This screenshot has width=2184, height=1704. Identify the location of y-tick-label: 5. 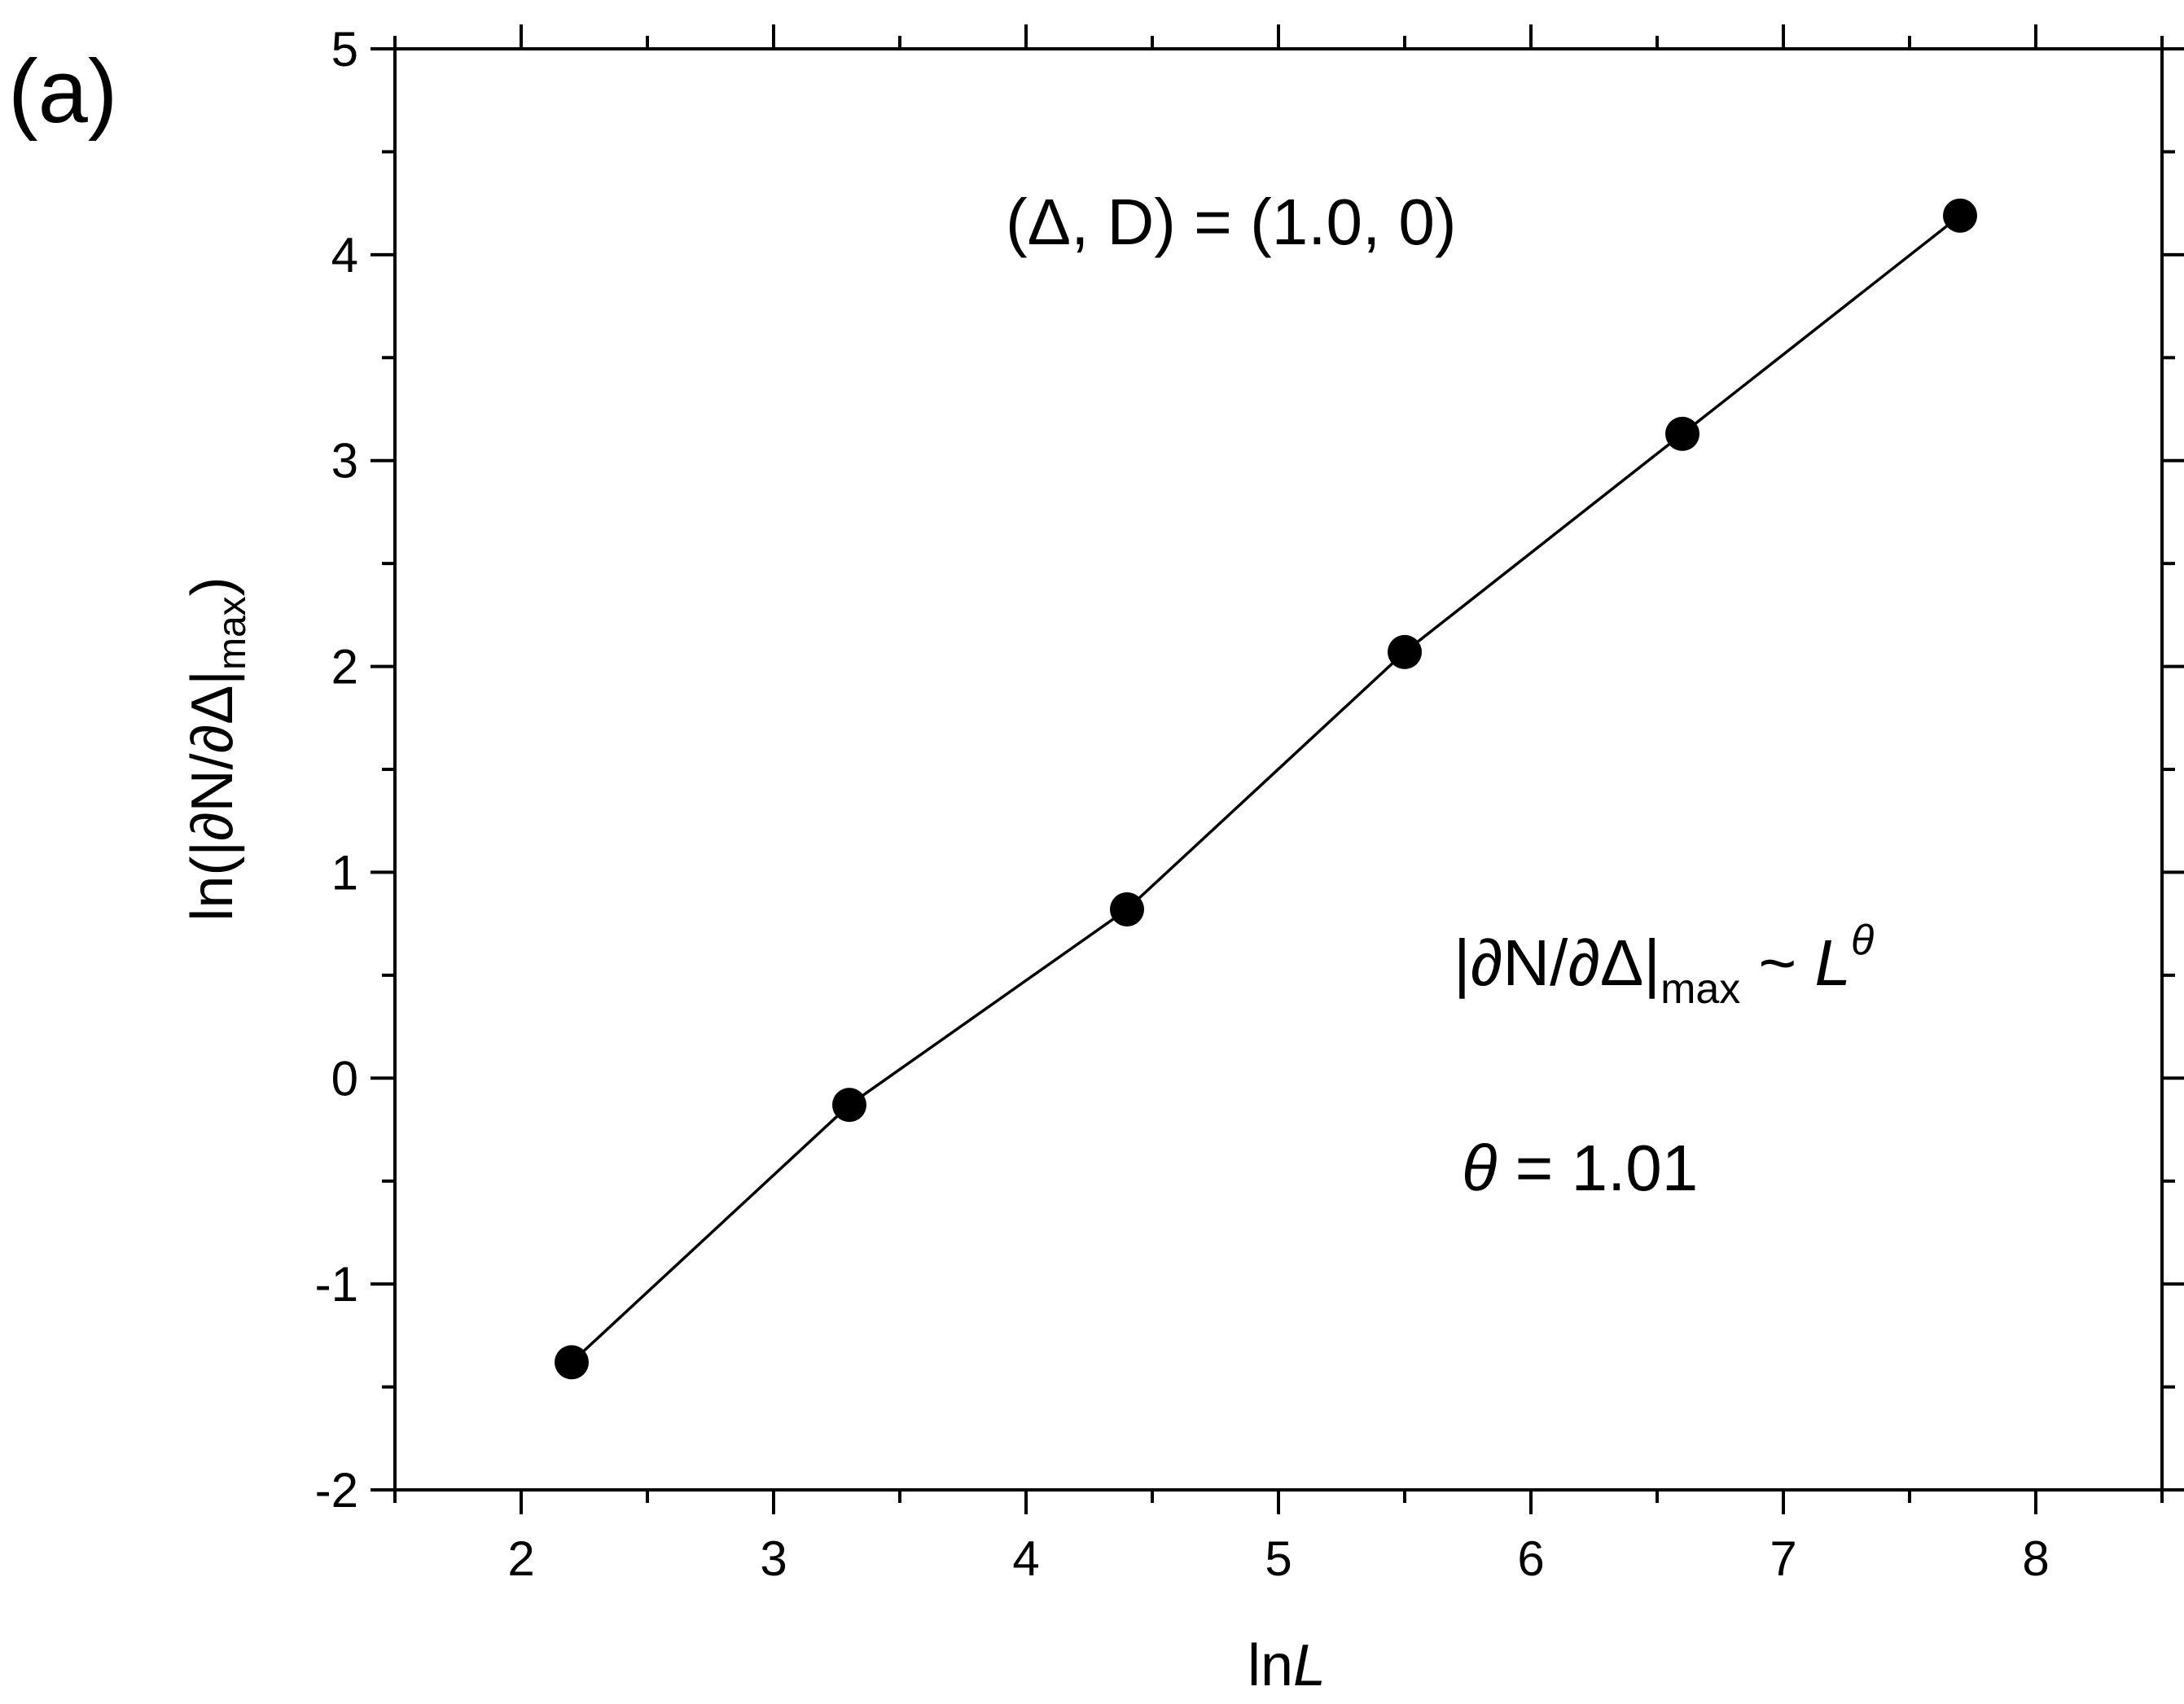
(344, 49).